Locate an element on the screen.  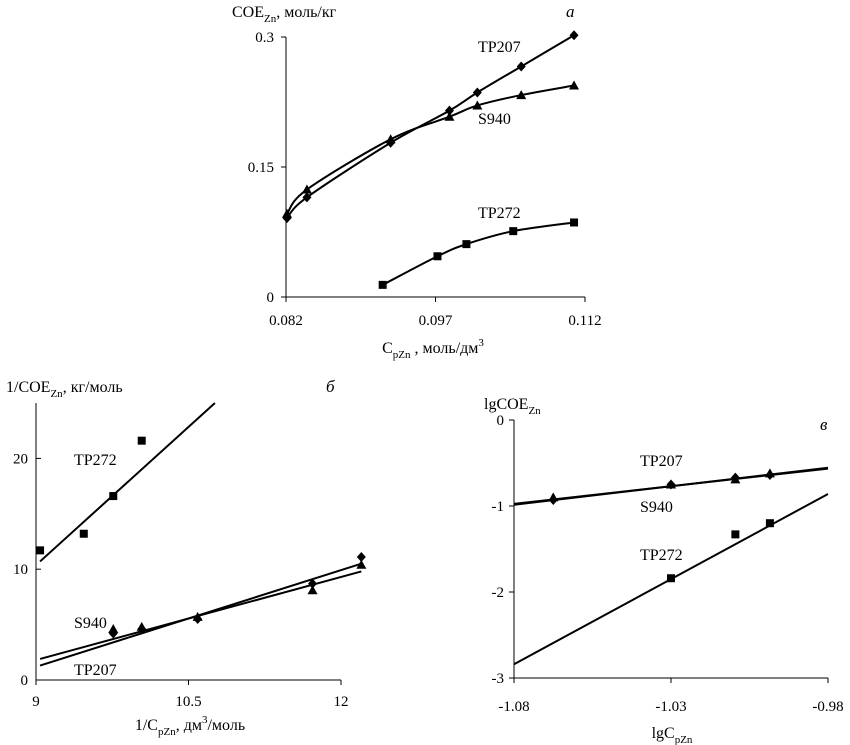
panel-c-label-tp272: TP272 is located at coordinates (661, 555).